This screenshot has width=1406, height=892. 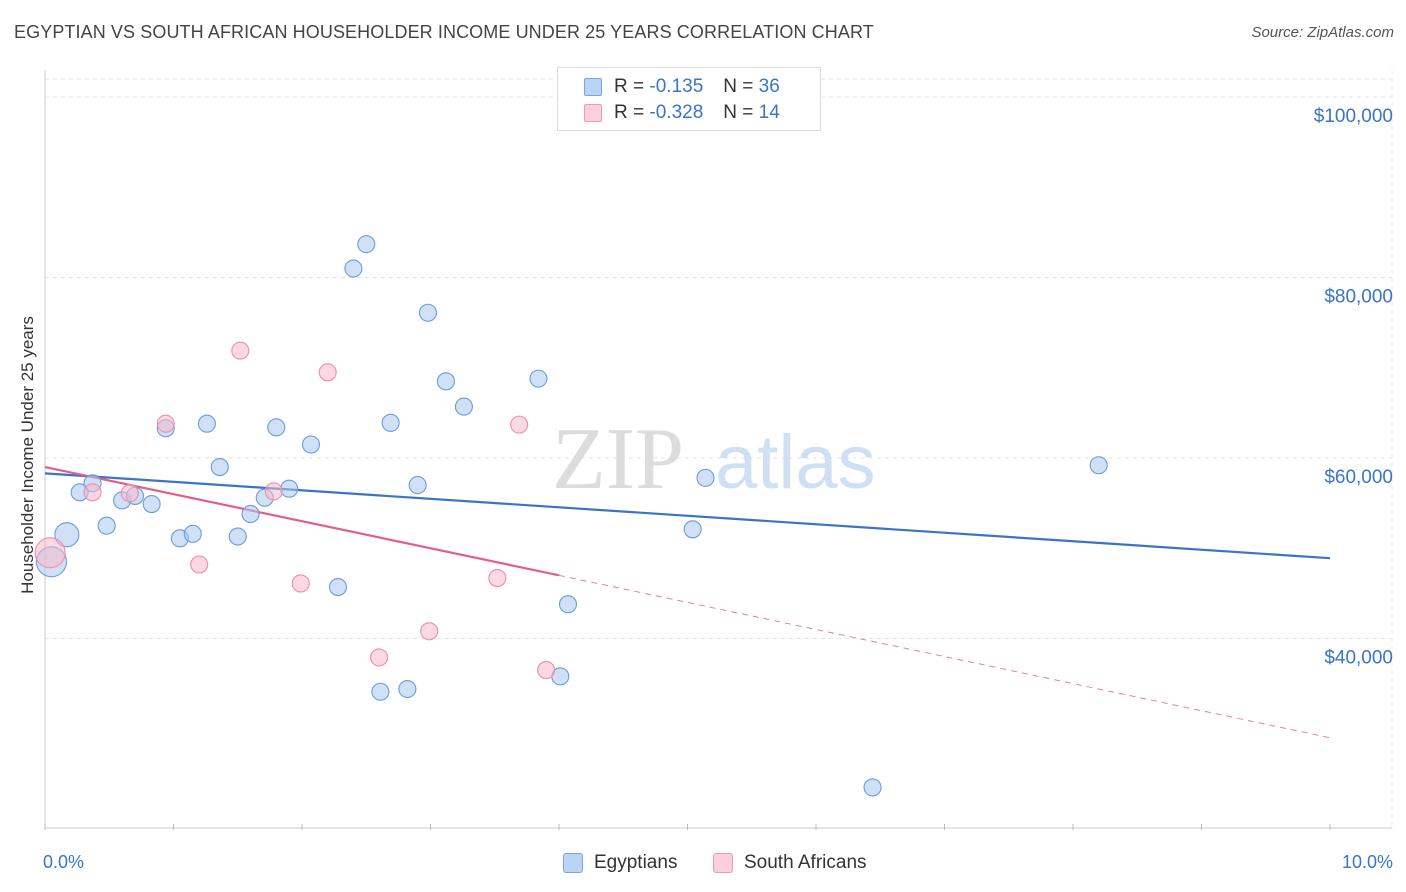 I want to click on y-tick-label: $60,000, so click(x=1358, y=477).